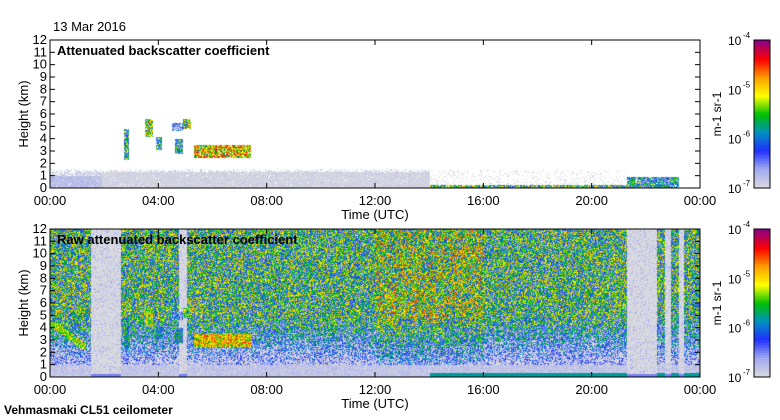 The height and width of the screenshot is (420, 780). What do you see at coordinates (747, 183) in the screenshot?
I see `colorbar-tick-exponent: -7` at bounding box center [747, 183].